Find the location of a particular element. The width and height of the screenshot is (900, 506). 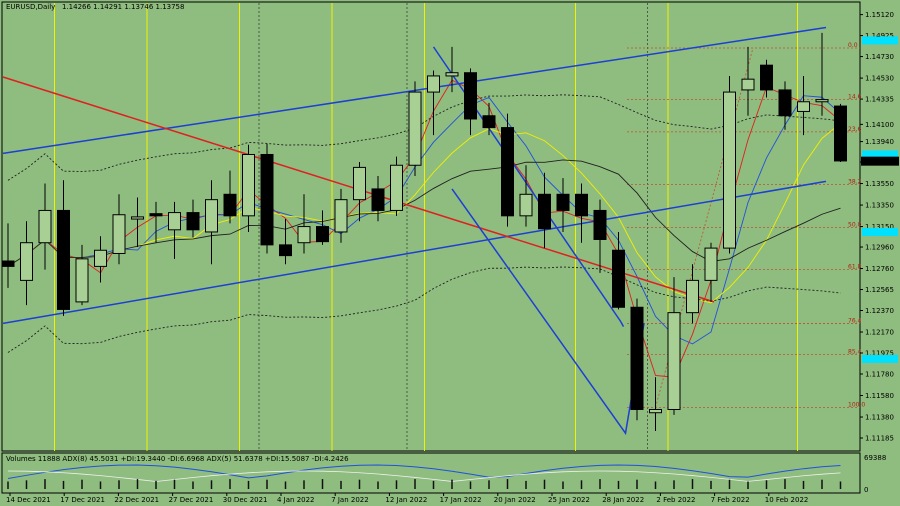

y-tick-label: 1.13550 is located at coordinates (879, 184).